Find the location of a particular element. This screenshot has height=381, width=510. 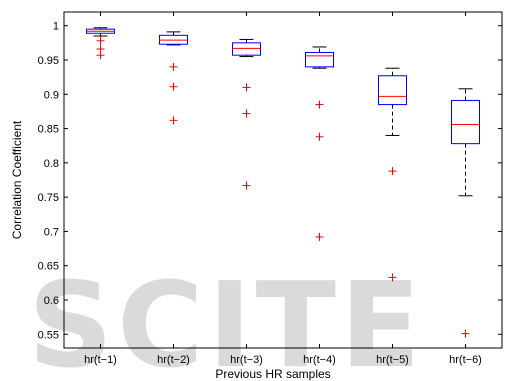

y-tick-label: 0.55 is located at coordinates (48, 335).